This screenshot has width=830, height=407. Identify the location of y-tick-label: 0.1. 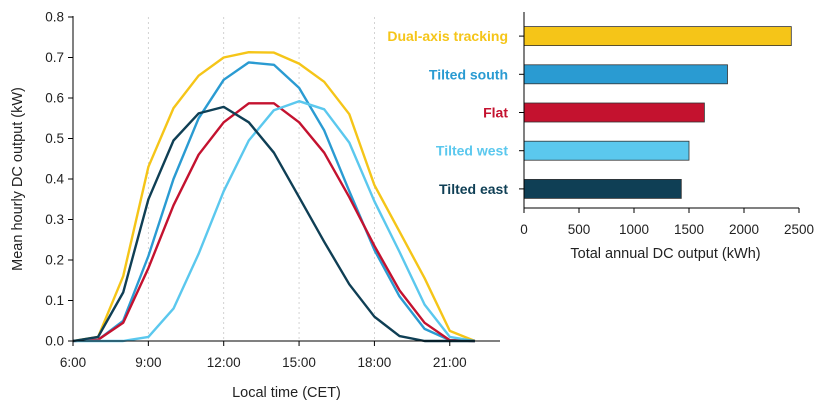
(54, 300).